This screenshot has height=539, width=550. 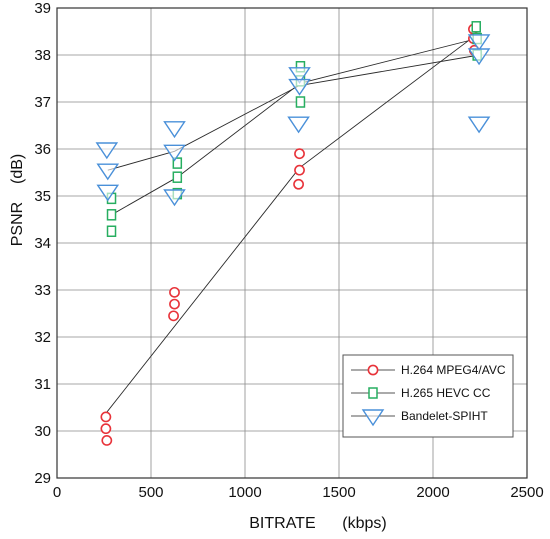 What do you see at coordinates (42, 431) in the screenshot?
I see `y-tick-label: 30` at bounding box center [42, 431].